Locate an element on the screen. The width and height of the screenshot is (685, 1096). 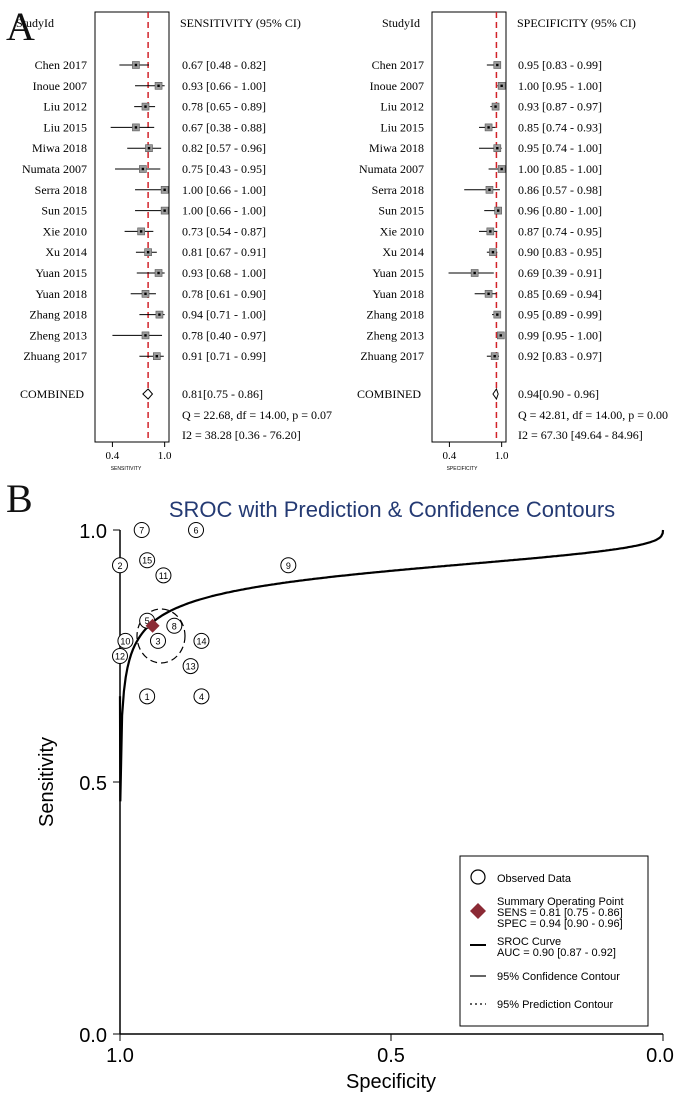
spec-study-value: 0.85 [0.69 - 0.94] is located at coordinates (560, 294).